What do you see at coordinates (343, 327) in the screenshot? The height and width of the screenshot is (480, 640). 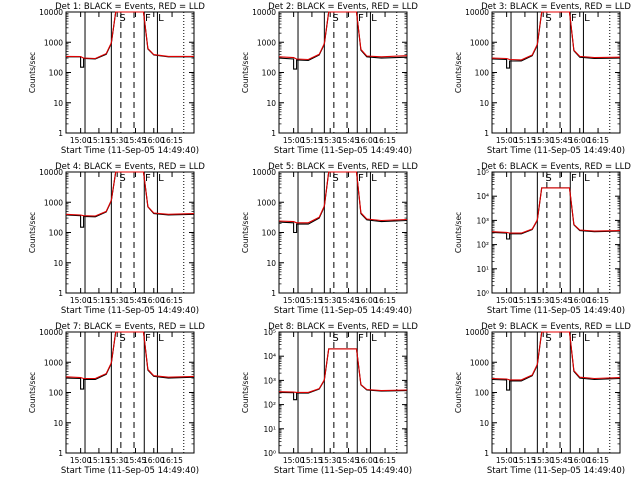 I see `panel-title: Det 8: BLACK = Events, RED = LLD` at bounding box center [343, 327].